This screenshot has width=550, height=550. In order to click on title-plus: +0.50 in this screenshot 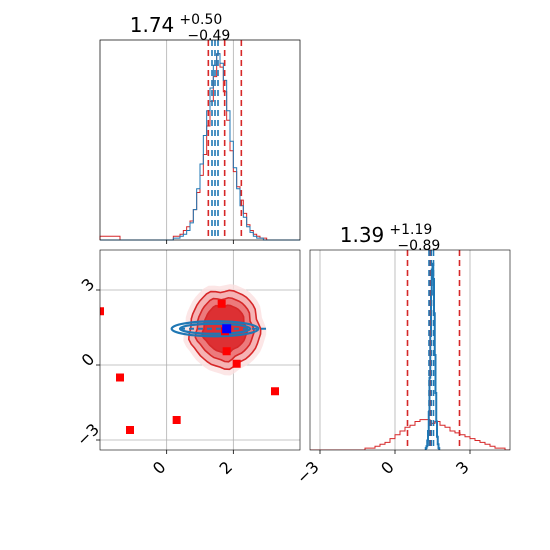, I will do `click(200, 20)`.